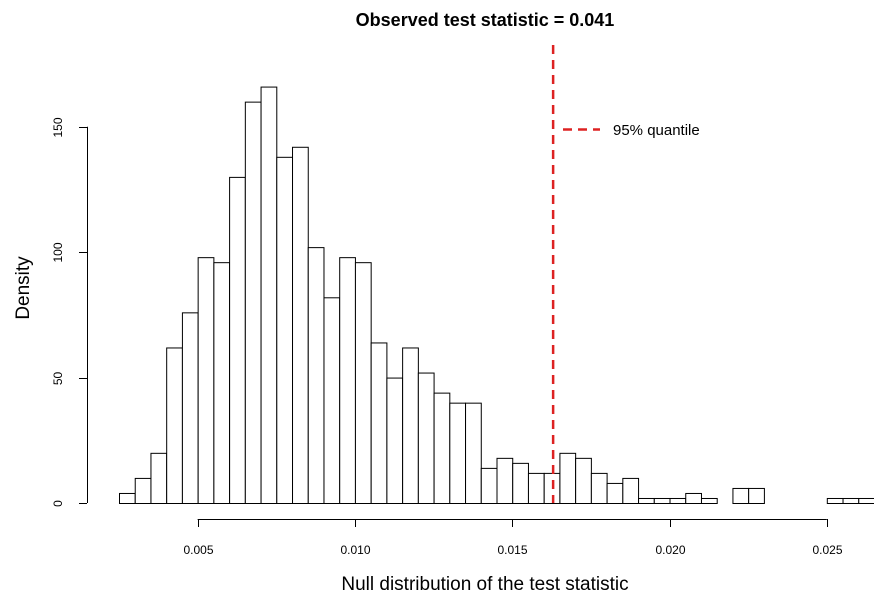 The height and width of the screenshot is (597, 874). What do you see at coordinates (58, 252) in the screenshot?
I see `y-tick-label: 100` at bounding box center [58, 252].